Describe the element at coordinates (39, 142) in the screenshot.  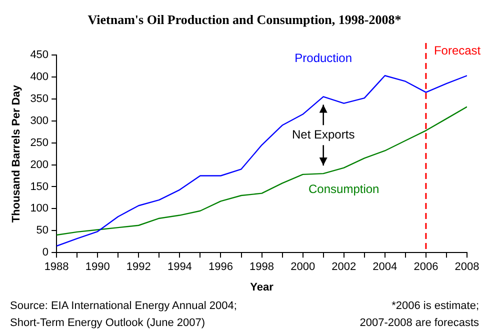
I see `y-tick-label: 250` at that location.